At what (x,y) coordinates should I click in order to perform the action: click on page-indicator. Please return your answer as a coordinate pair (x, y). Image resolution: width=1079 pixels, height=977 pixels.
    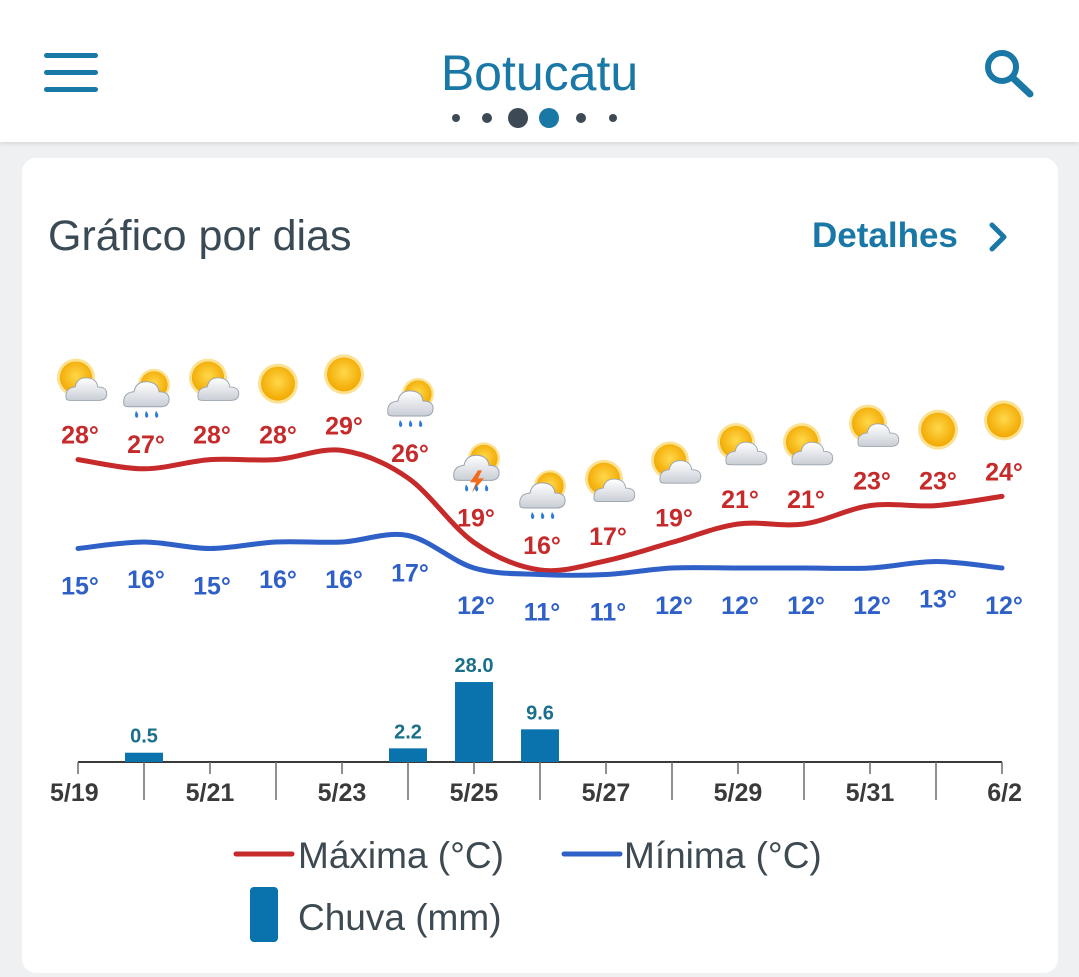
    Looking at the image, I should click on (539, 118).